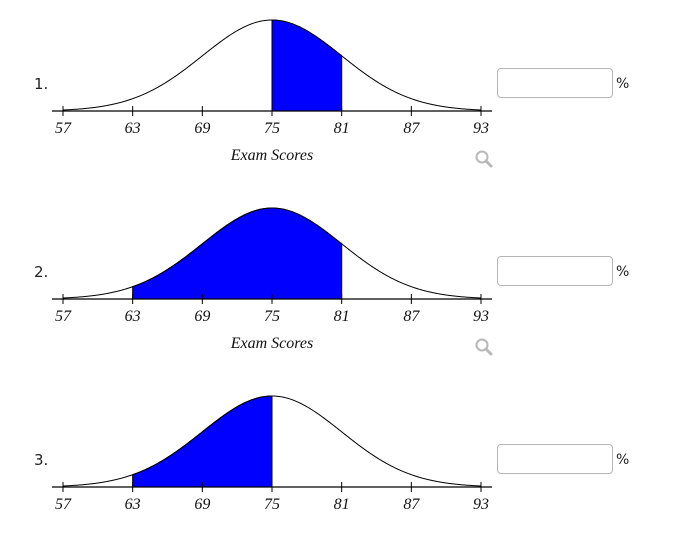 The image size is (676, 556). I want to click on normal-curve-chart: 57 63 69 75 81 87 93, so click(272, 454).